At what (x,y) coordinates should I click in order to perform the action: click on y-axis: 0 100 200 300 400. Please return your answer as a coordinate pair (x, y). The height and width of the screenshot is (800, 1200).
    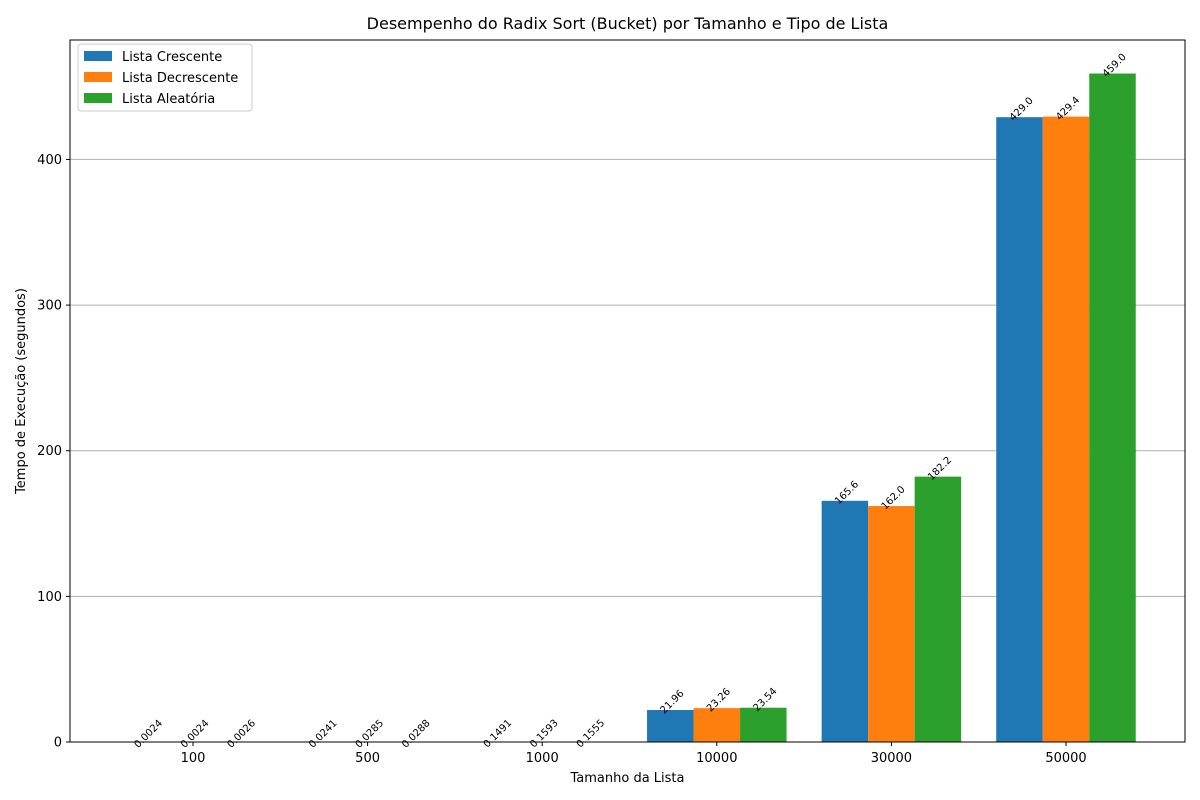
    Looking at the image, I should click on (53, 452).